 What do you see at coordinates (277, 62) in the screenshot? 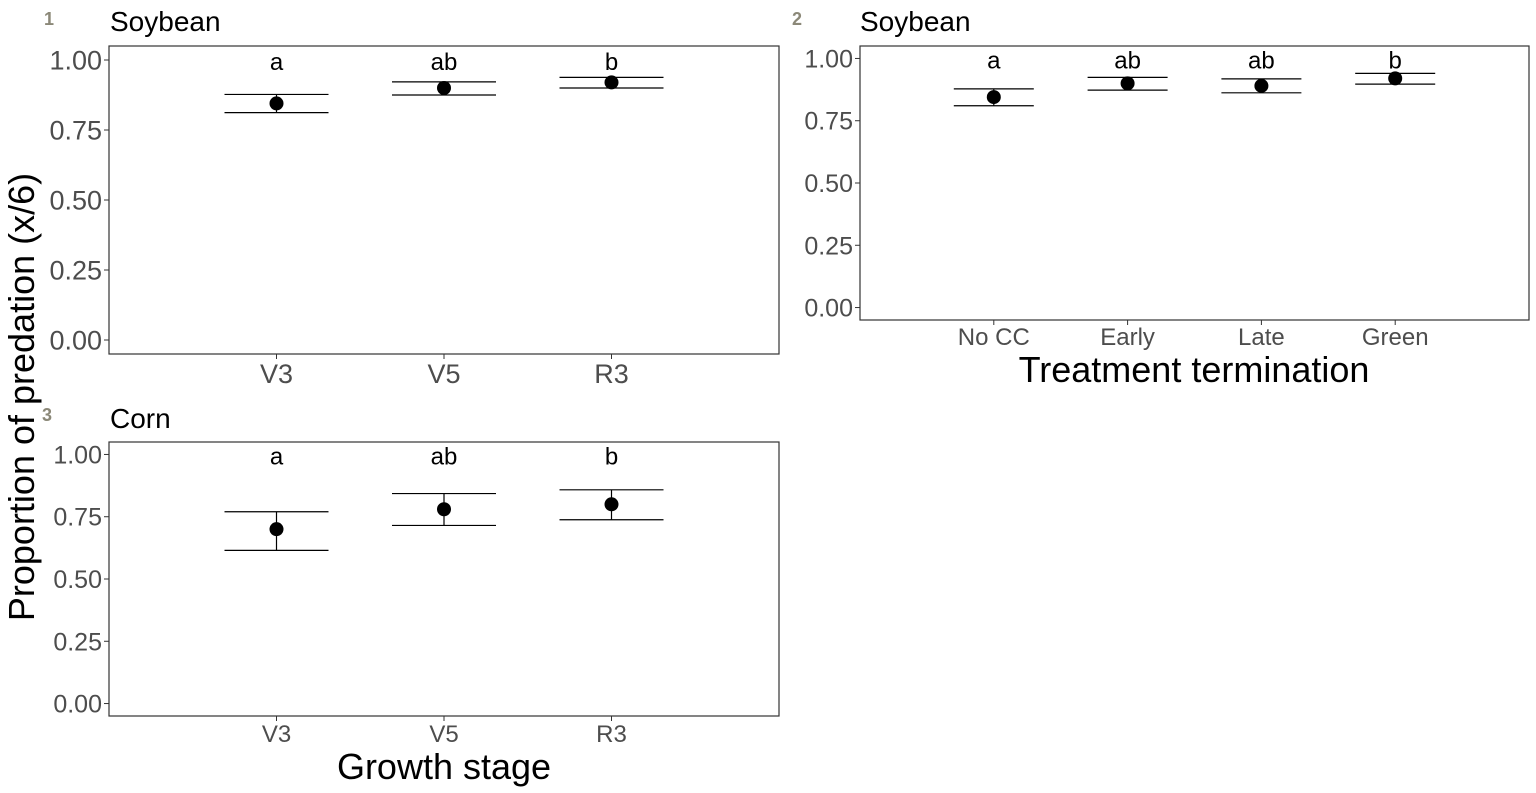
I see `panel-1-significance-letter-0: a` at bounding box center [277, 62].